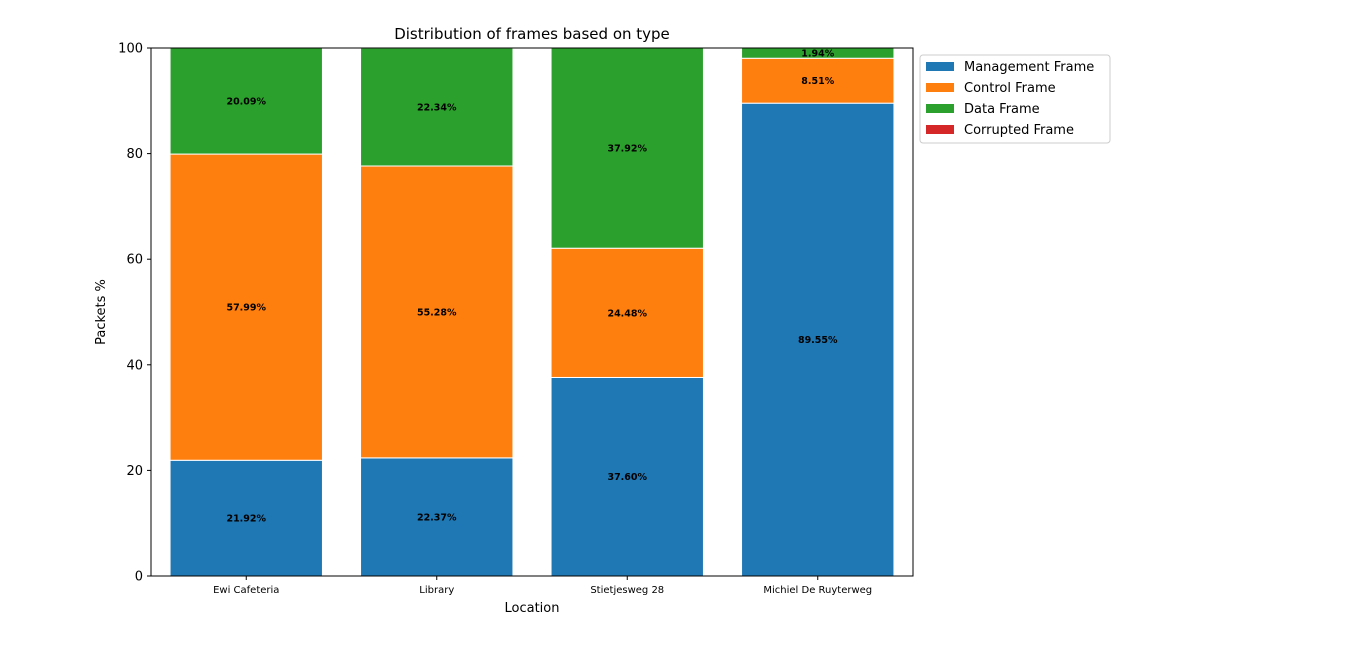 The height and width of the screenshot is (649, 1366). I want to click on legend-entry-label: Data Frame, so click(1002, 109).